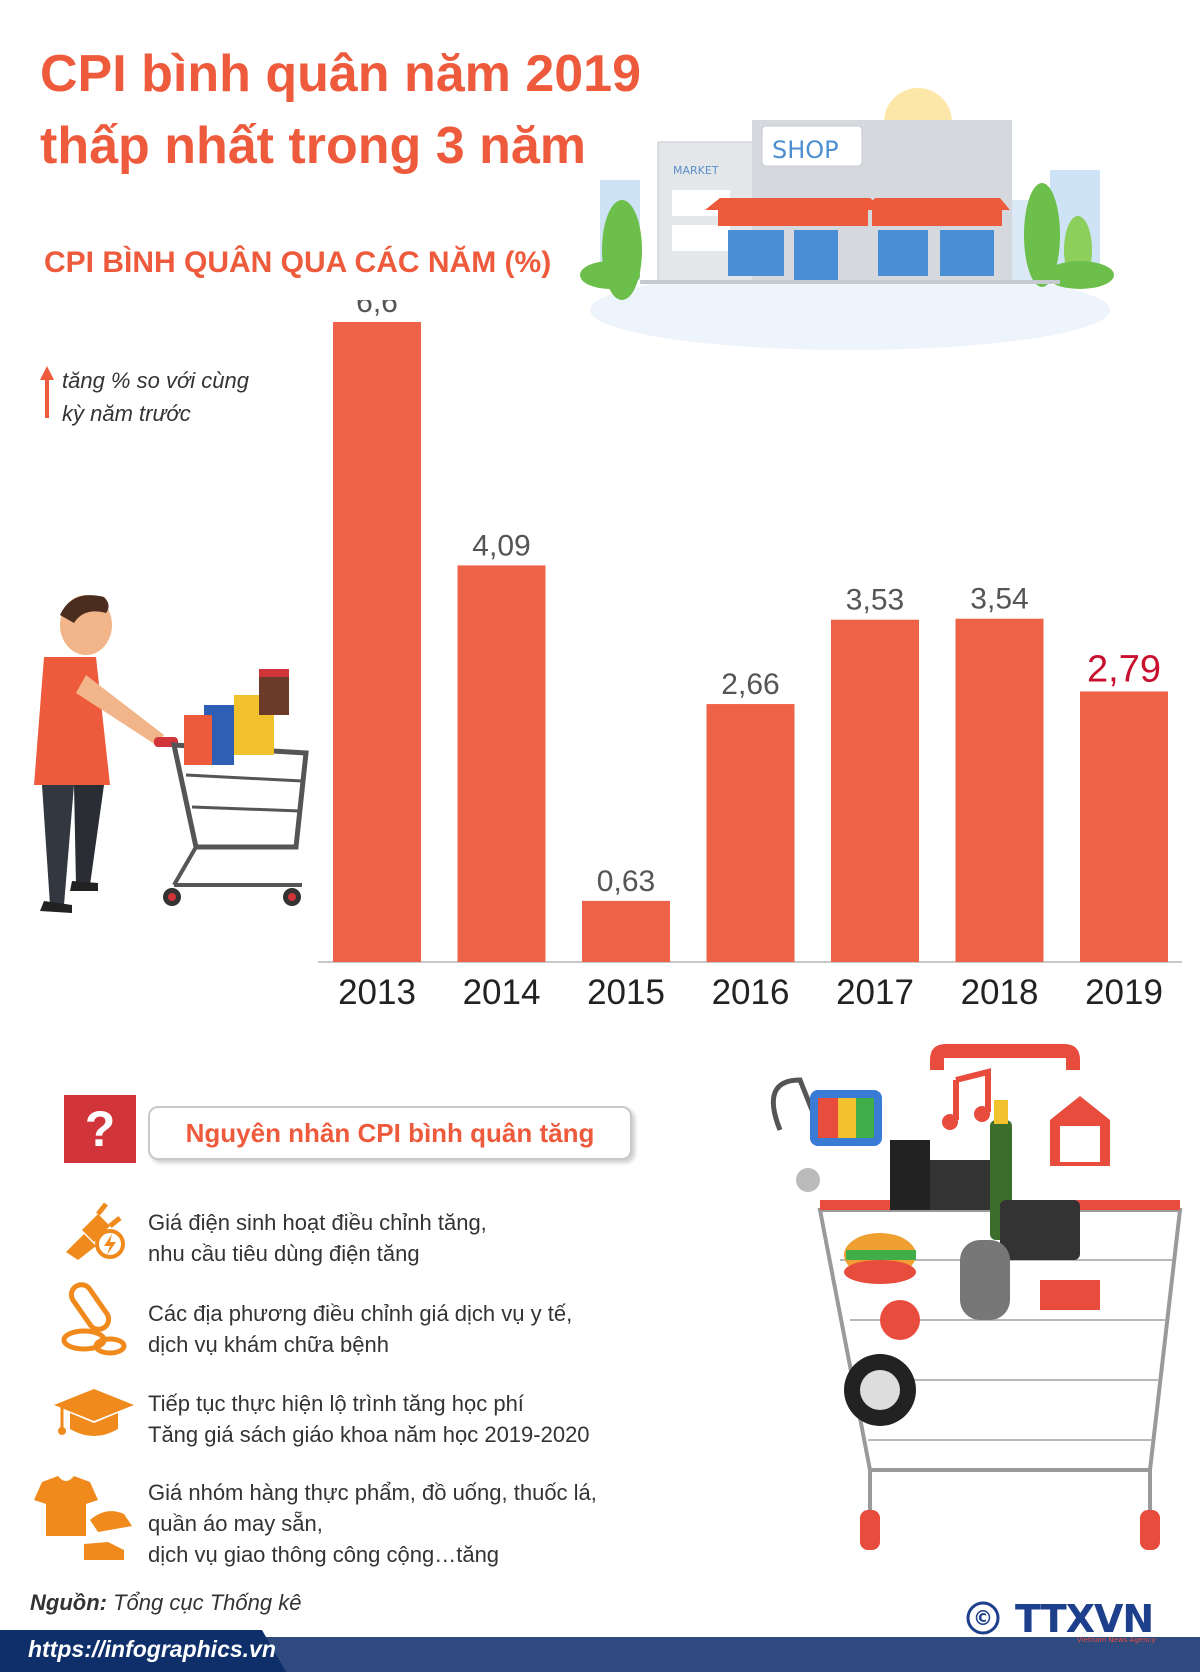  Describe the element at coordinates (377, 992) in the screenshot. I see `x-tick-2013: 2013` at that location.